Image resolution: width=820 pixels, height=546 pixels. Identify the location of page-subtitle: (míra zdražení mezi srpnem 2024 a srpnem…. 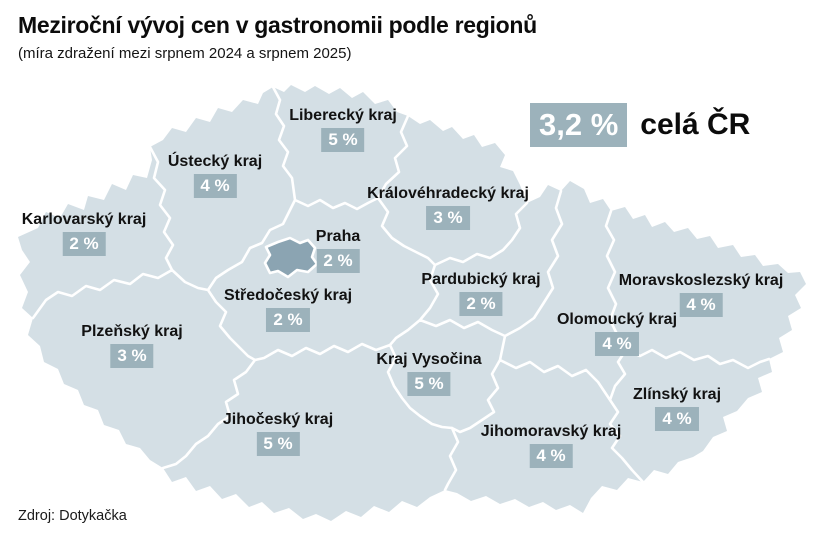
(185, 53).